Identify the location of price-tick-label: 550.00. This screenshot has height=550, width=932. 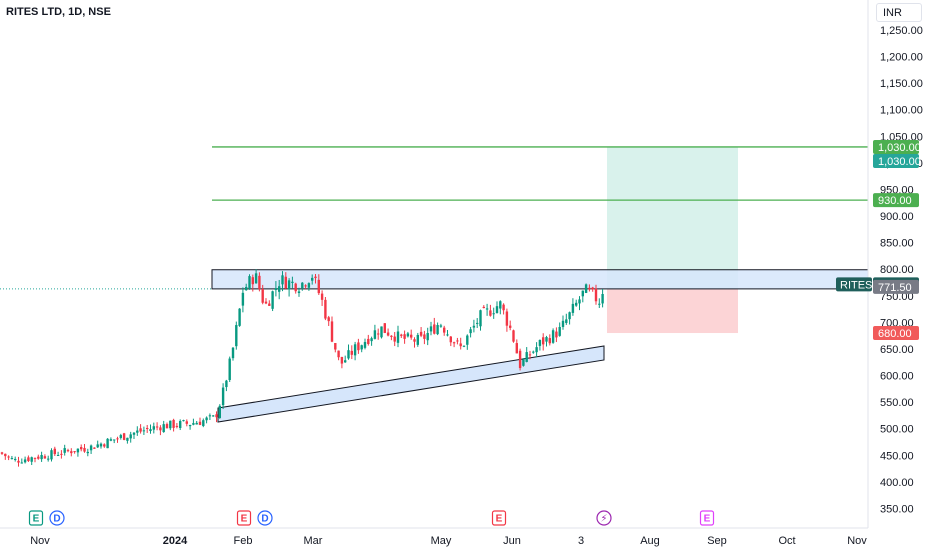
(897, 403).